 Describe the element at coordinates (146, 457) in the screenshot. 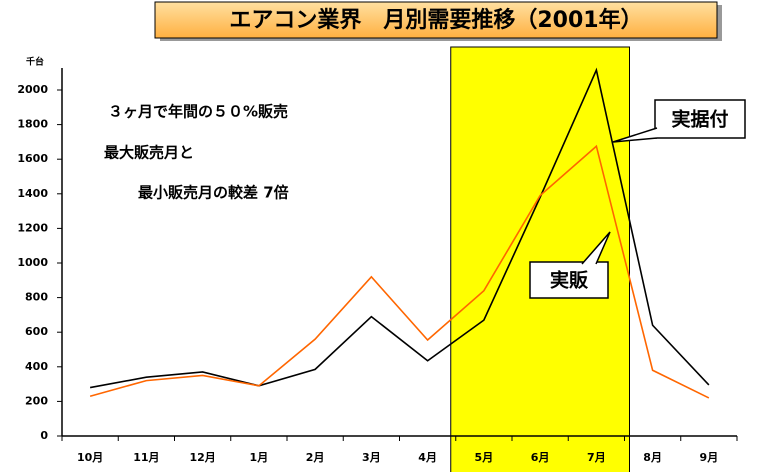

I see `x-tick-label: 11月` at that location.